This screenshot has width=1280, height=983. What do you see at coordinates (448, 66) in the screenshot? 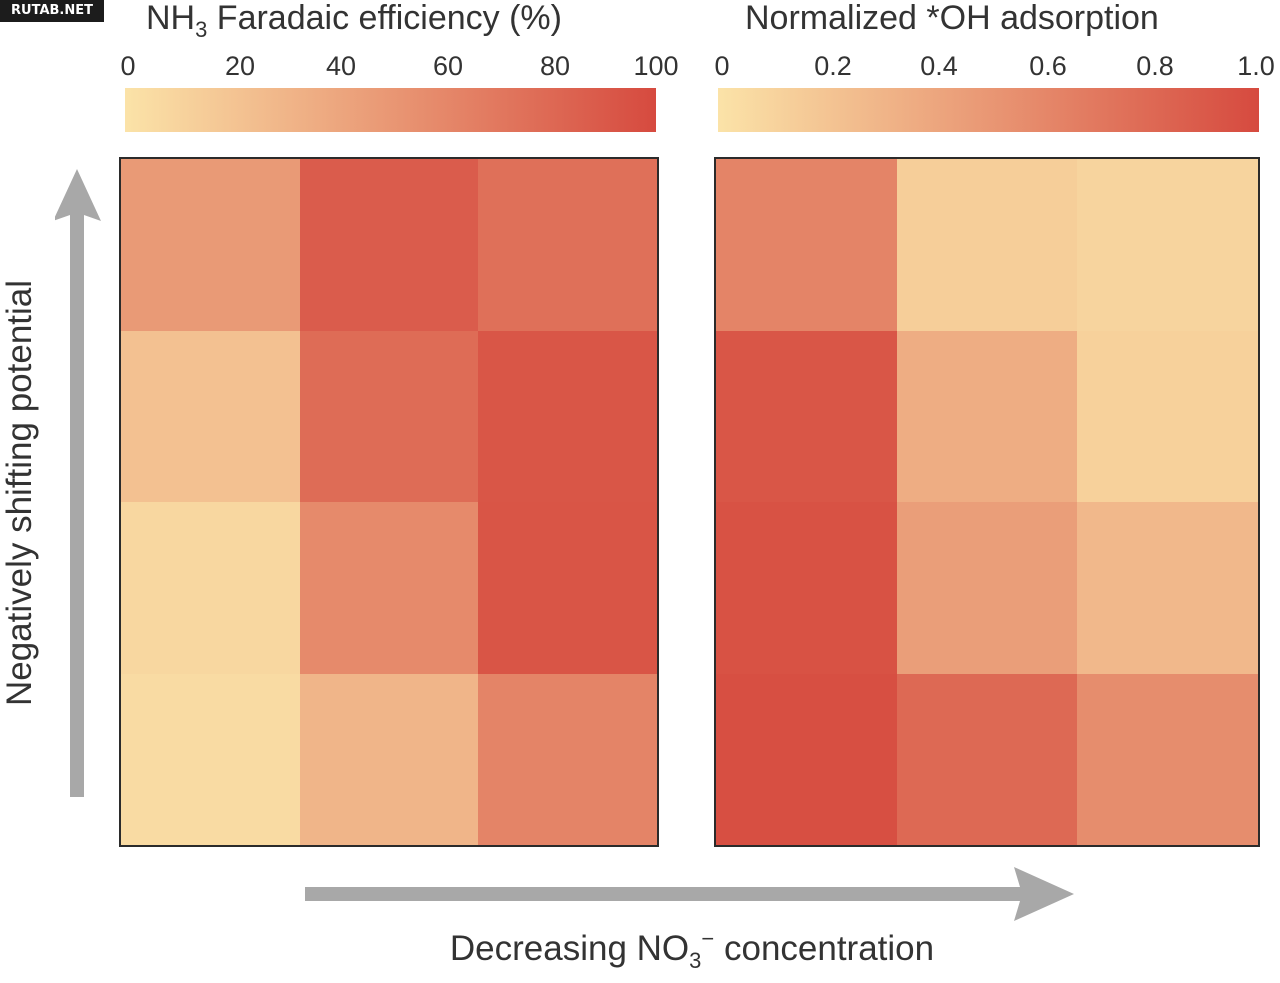
I see `left-colorbar-tick: 60` at bounding box center [448, 66].